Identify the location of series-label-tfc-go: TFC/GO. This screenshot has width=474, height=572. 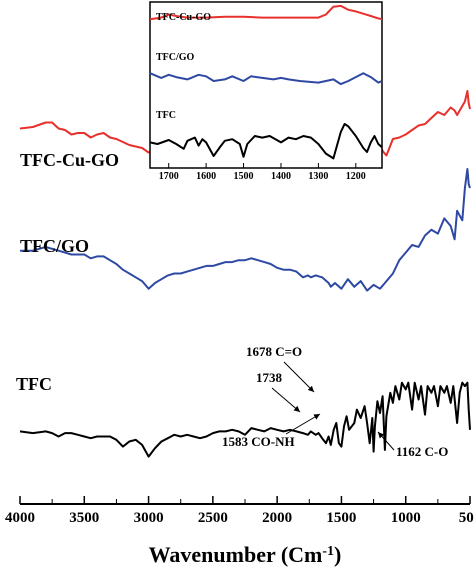
(54, 246).